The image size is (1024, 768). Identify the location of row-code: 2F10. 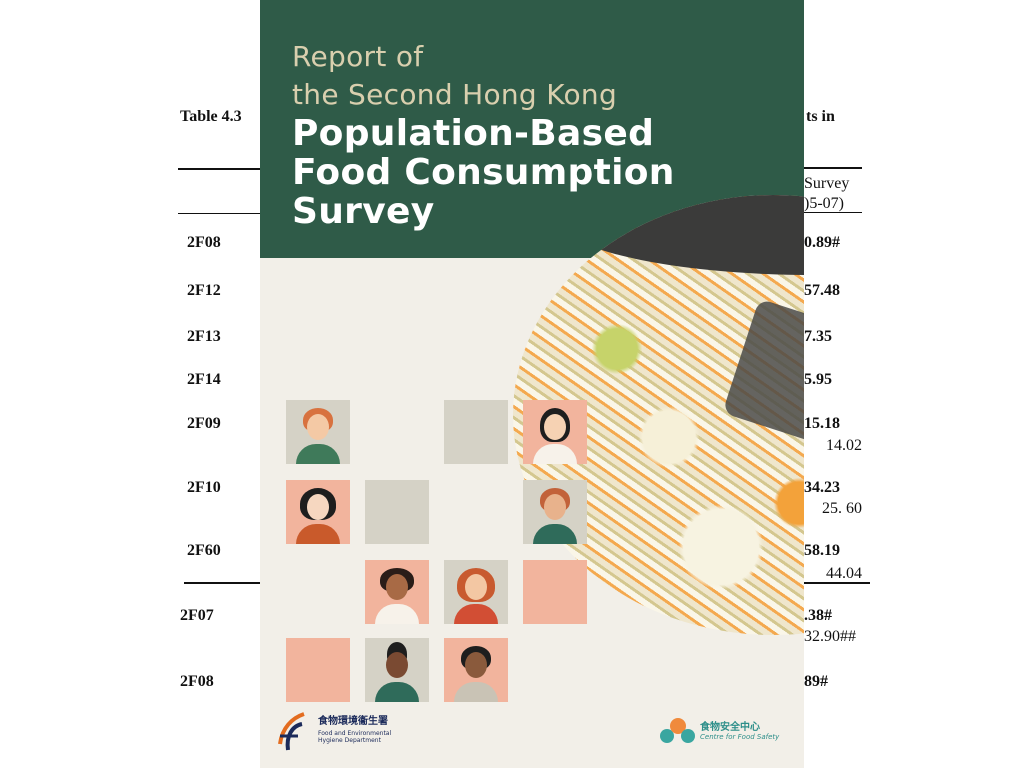
(204, 487).